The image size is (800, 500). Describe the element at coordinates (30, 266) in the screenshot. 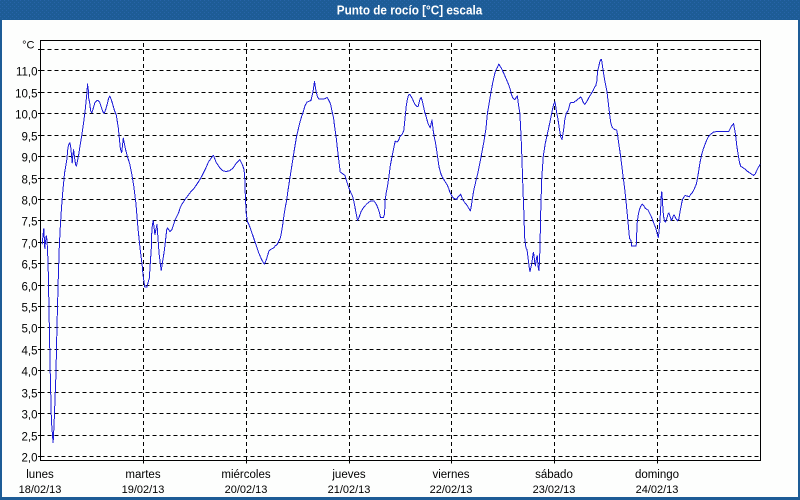

I see `svg-text: 6,5` at that location.